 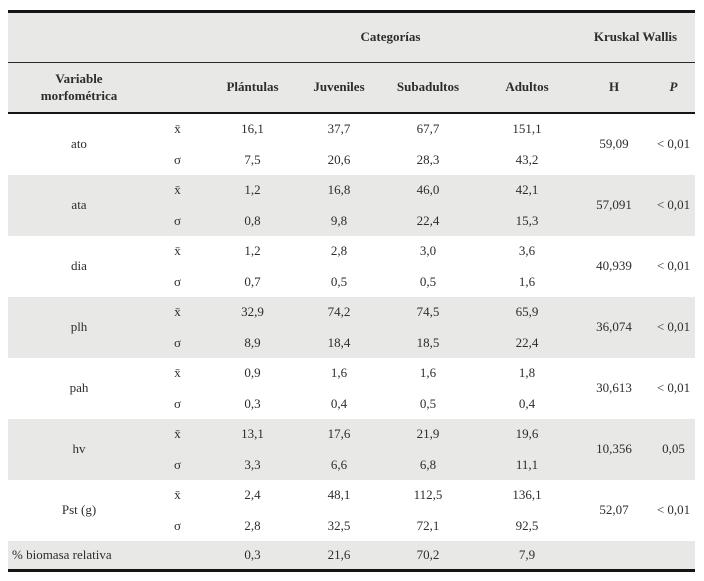 What do you see at coordinates (527, 129) in the screenshot?
I see `mean-value: 151,1` at bounding box center [527, 129].